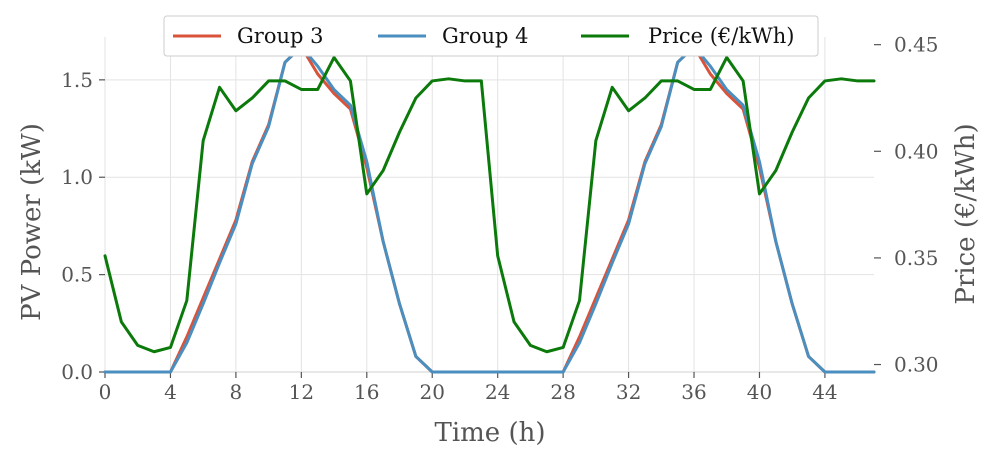 The width and height of the screenshot is (996, 463). I want to click on y-axis-left-label: PV Power (kW), so click(32, 222).